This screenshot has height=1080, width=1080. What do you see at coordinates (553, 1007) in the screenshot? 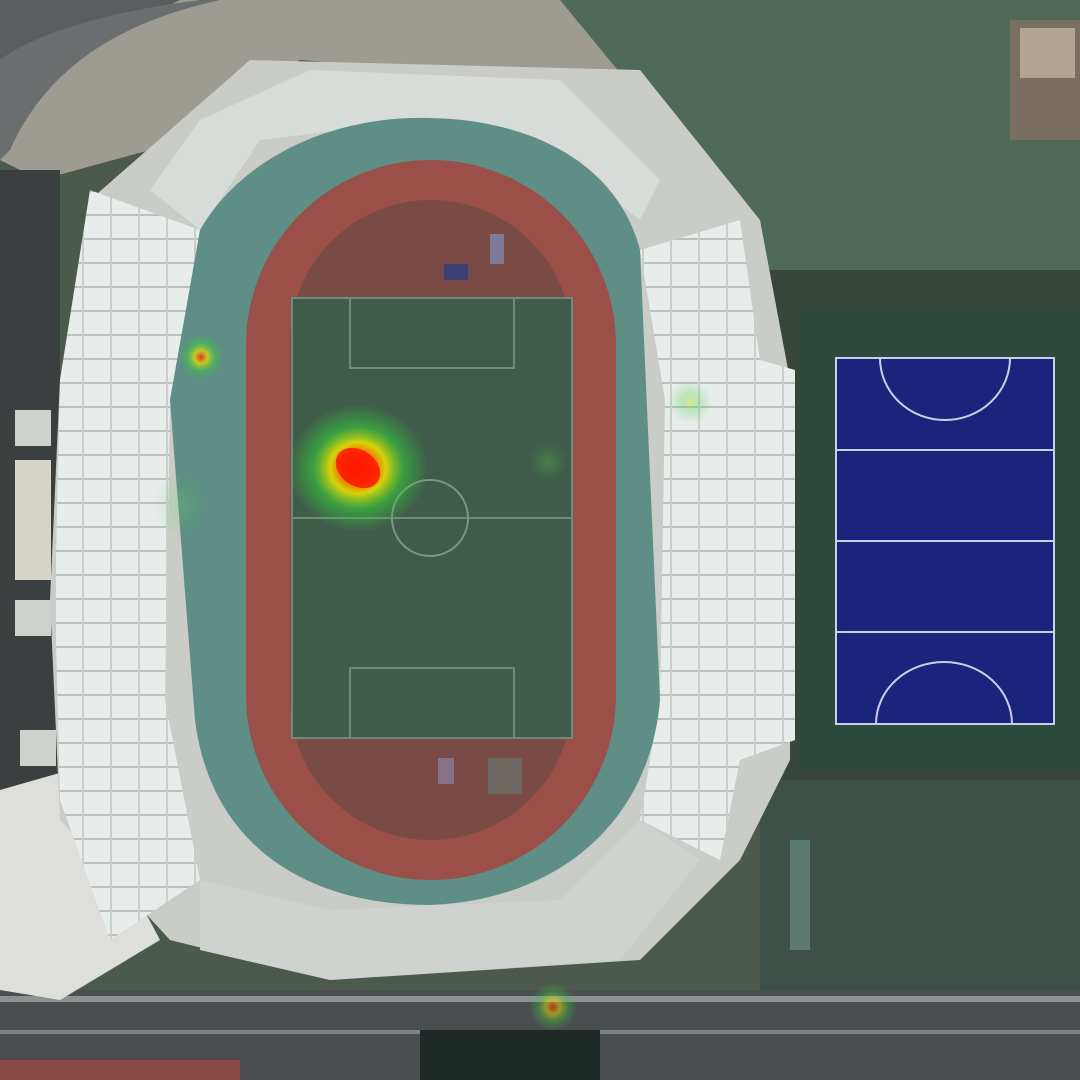
I see `hotspot-south-street` at bounding box center [553, 1007].